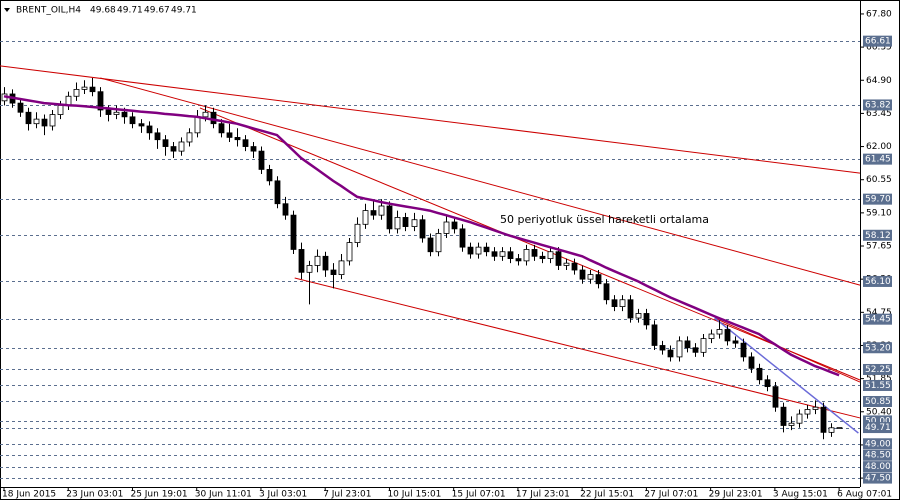  I want to click on x-tick-label: 22 Jul 15:01, so click(607, 495).